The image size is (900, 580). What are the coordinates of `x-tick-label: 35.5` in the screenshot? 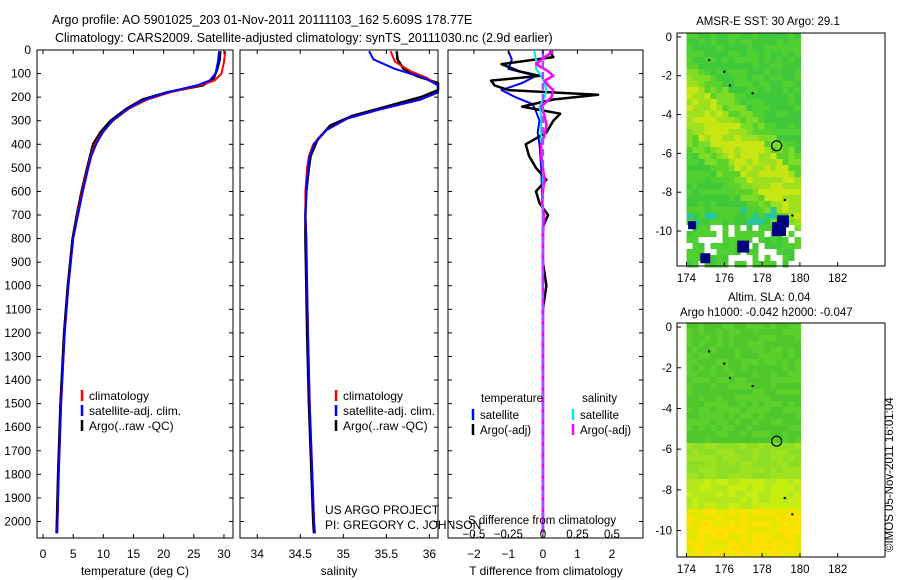 It's located at (387, 554).